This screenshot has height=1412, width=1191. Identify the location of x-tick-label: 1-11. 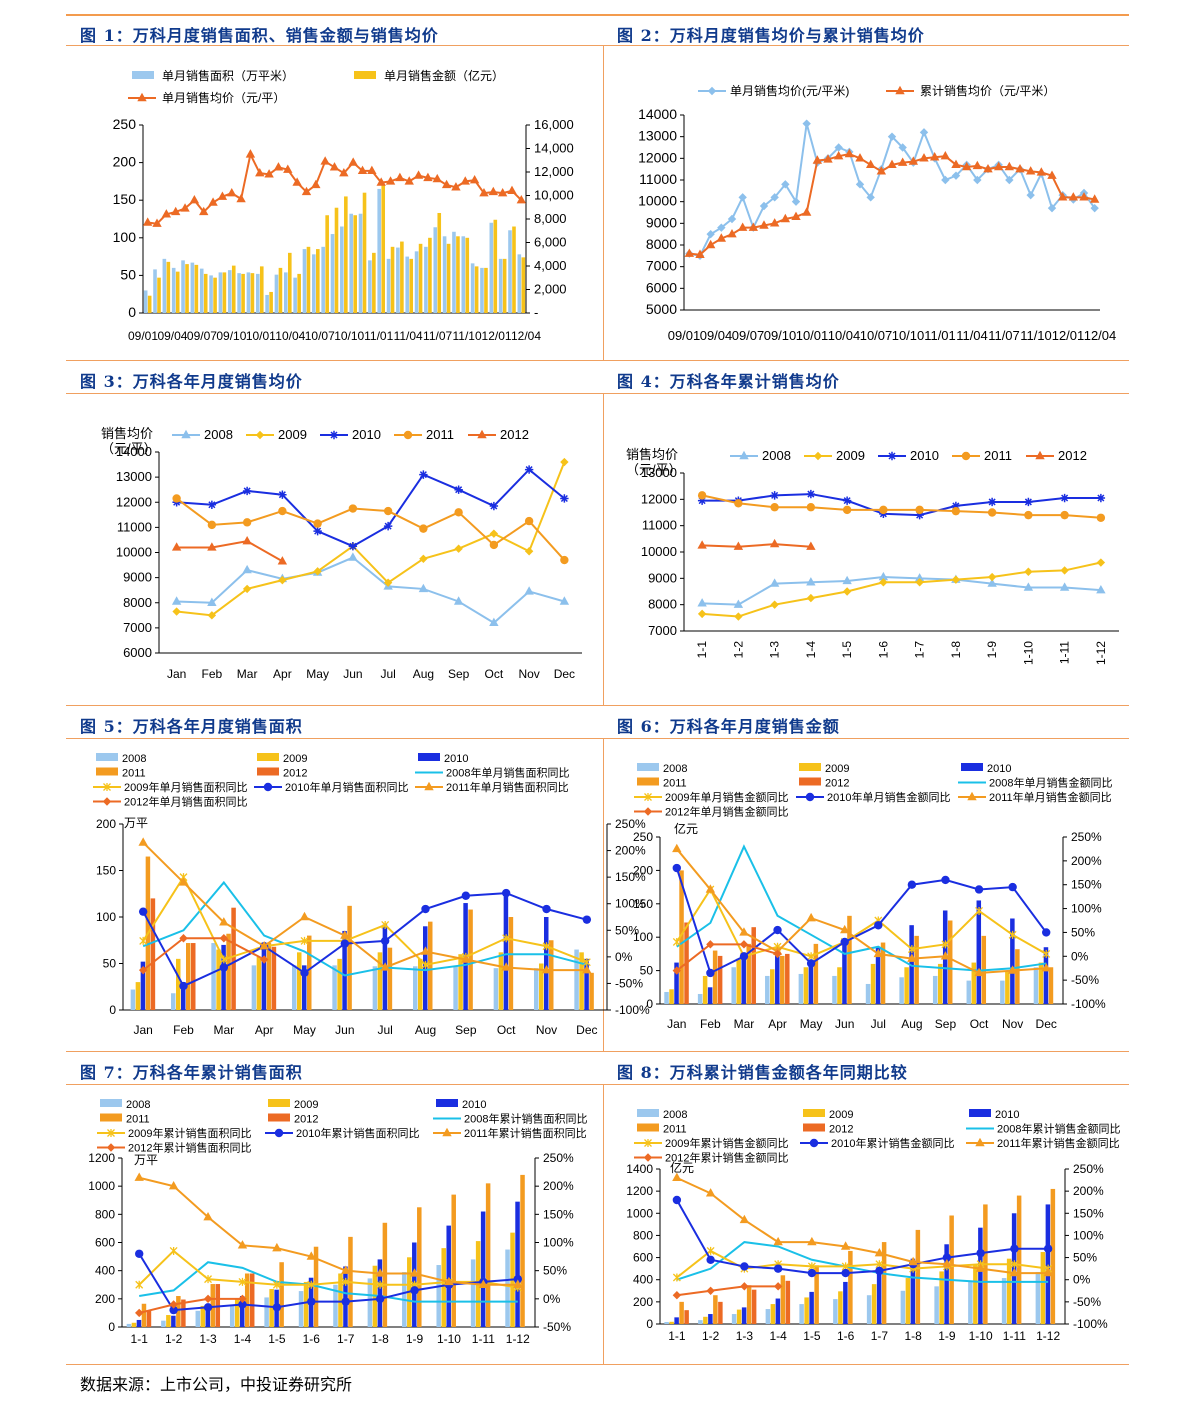
(1065, 652).